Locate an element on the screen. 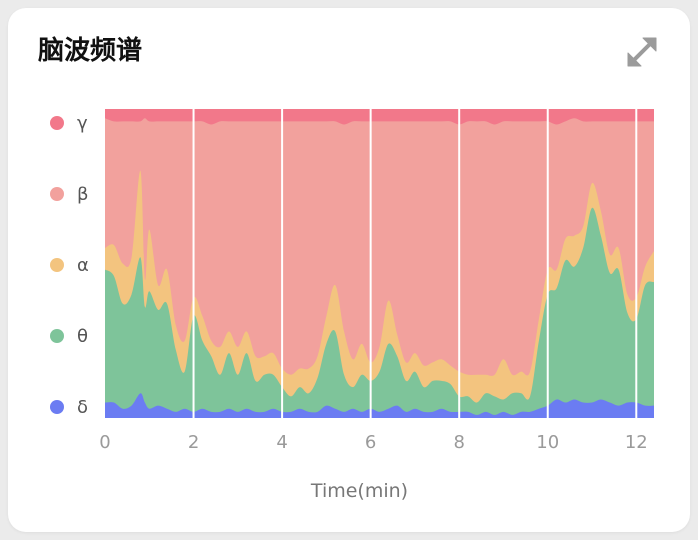  chart-legend: γ β α θ δ is located at coordinates (58, 270).